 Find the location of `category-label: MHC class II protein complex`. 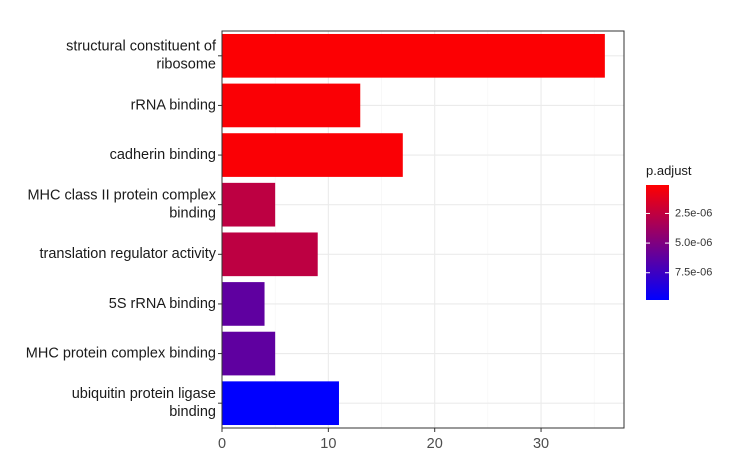

category-label: MHC class II protein complex is located at coordinates (121, 196).